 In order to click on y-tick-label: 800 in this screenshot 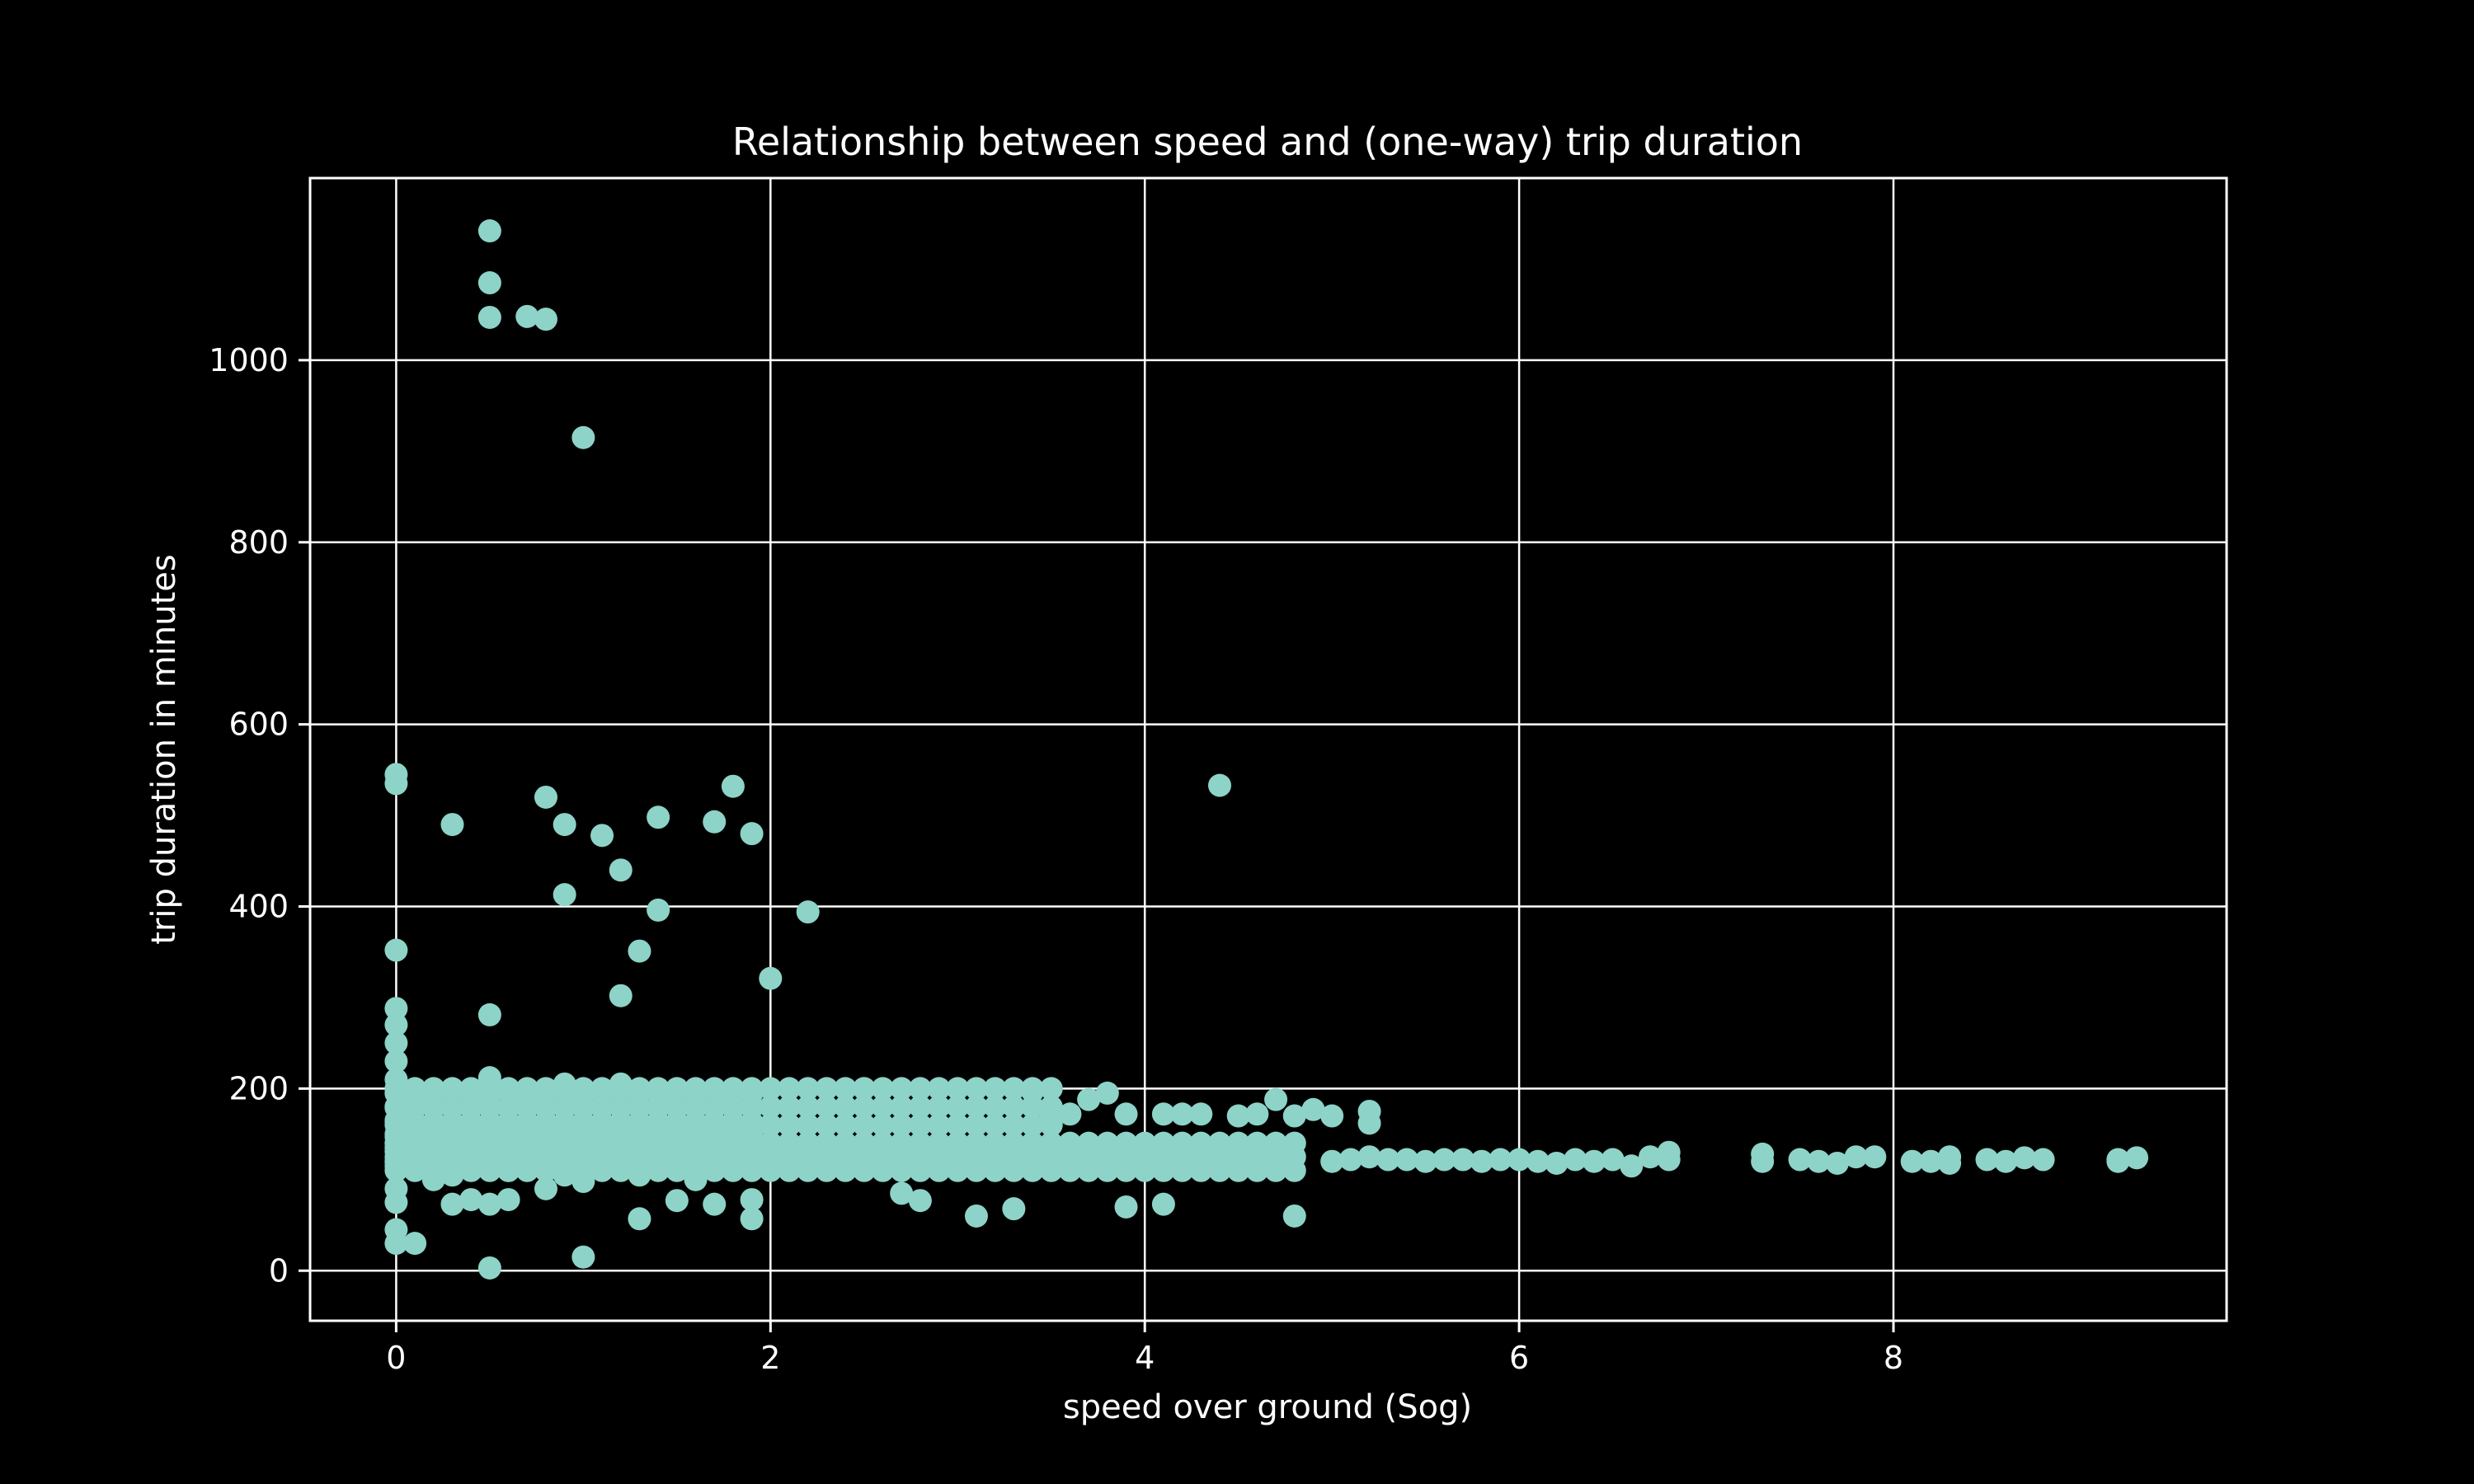, I will do `click(258, 542)`.